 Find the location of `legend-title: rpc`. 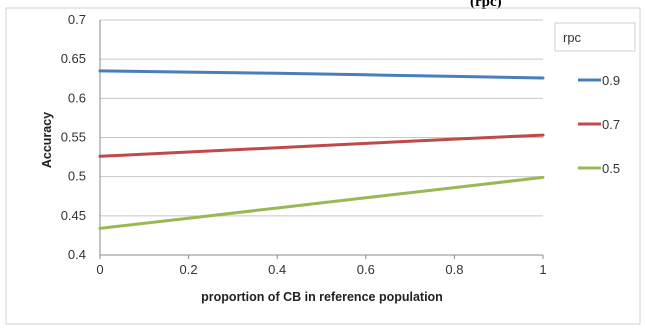

legend-title: rpc is located at coordinates (572, 37).